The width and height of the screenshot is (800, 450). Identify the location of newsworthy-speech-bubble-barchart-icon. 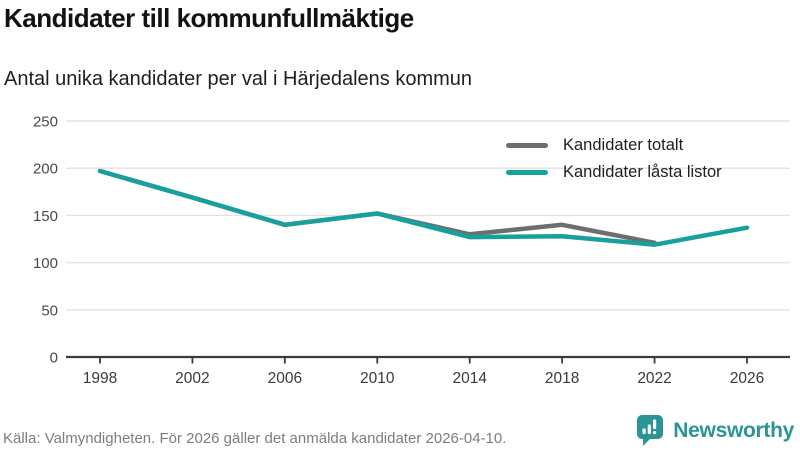
(650, 430).